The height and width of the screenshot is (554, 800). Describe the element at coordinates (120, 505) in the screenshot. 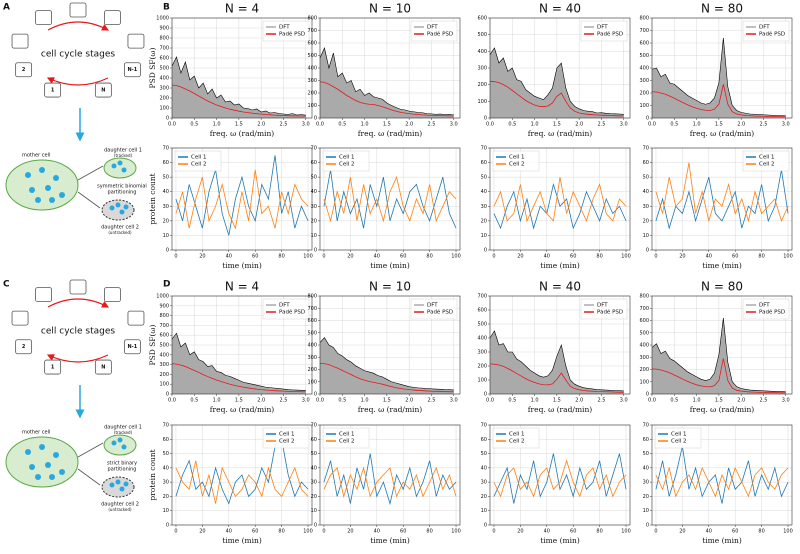

I see `daughter-label: daughter cell 2` at that location.